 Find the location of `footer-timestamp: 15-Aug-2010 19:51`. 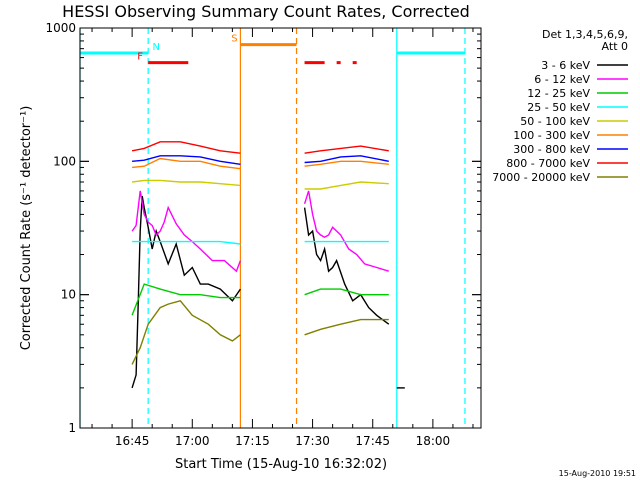

footer-timestamp: 15-Aug-2010 19:51 is located at coordinates (597, 473).